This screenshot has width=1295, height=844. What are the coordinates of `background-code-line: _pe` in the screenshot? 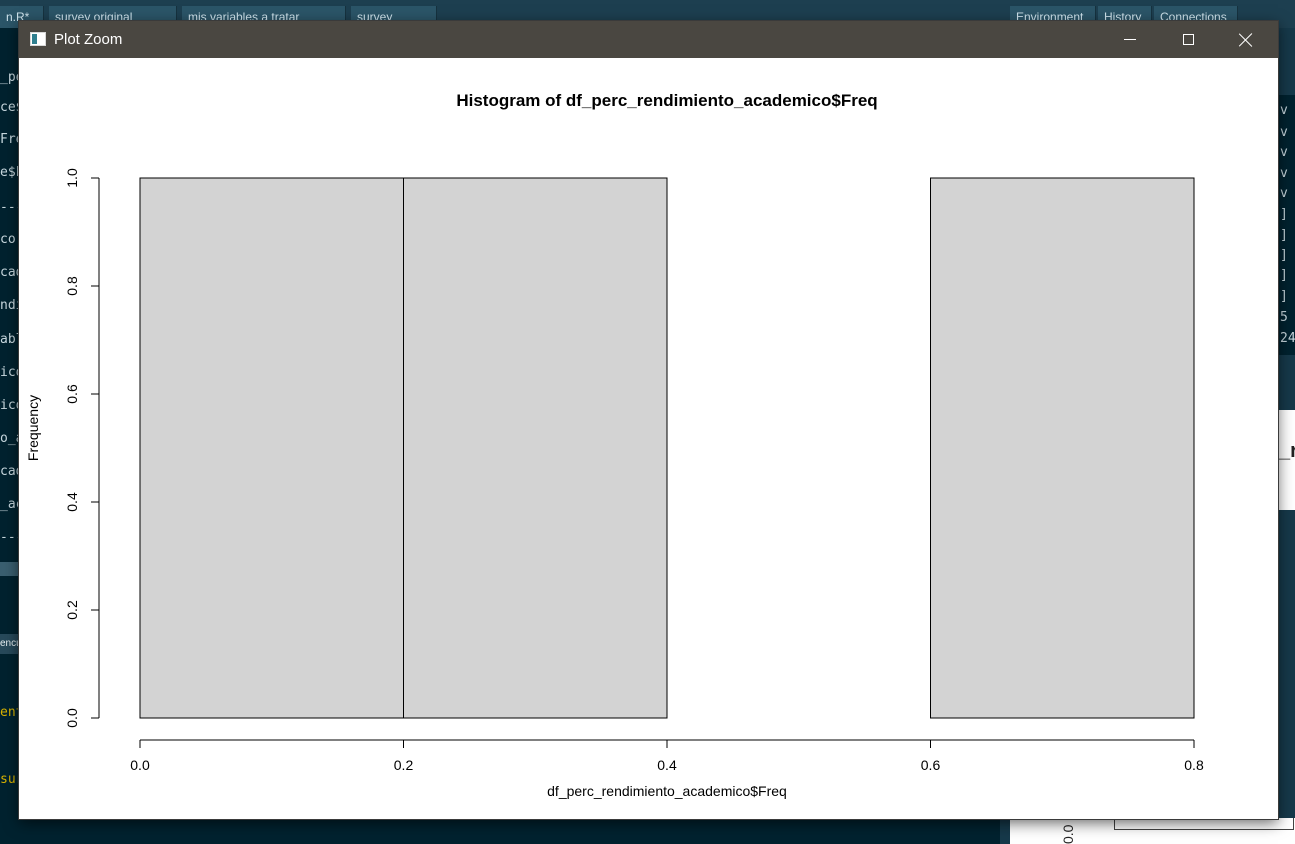 It's located at (11, 77).